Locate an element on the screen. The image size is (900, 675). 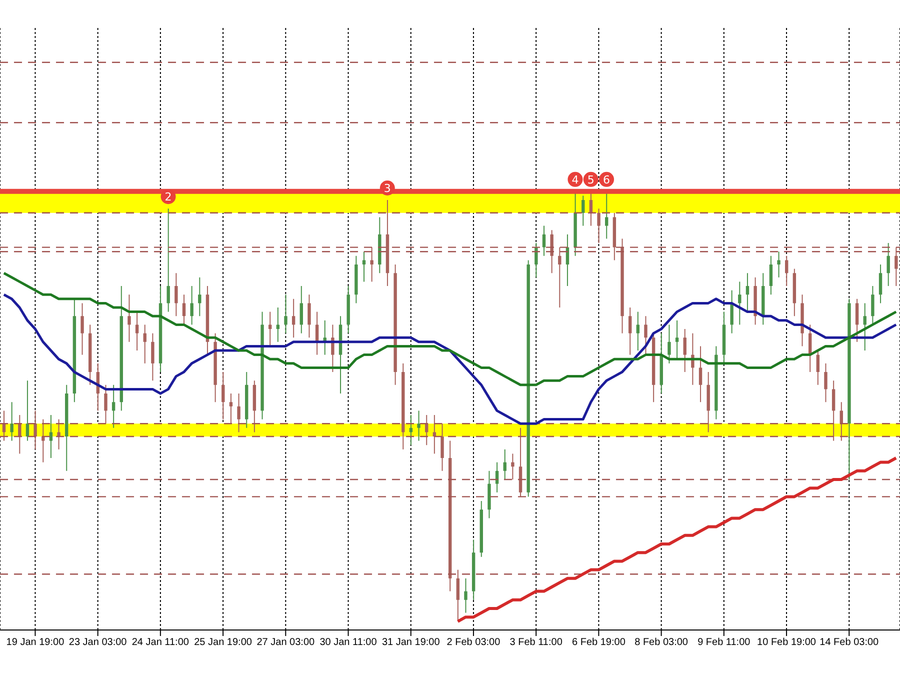
annotation: 2 is located at coordinates (168, 197).